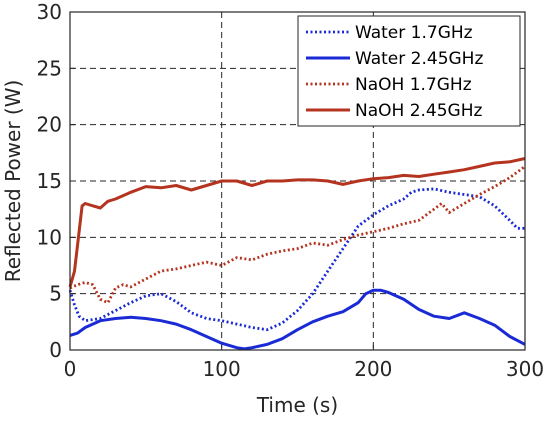 This screenshot has width=550, height=422. Describe the element at coordinates (419, 59) in the screenshot. I see `legend-label-2: Water 2.45GHz` at that location.